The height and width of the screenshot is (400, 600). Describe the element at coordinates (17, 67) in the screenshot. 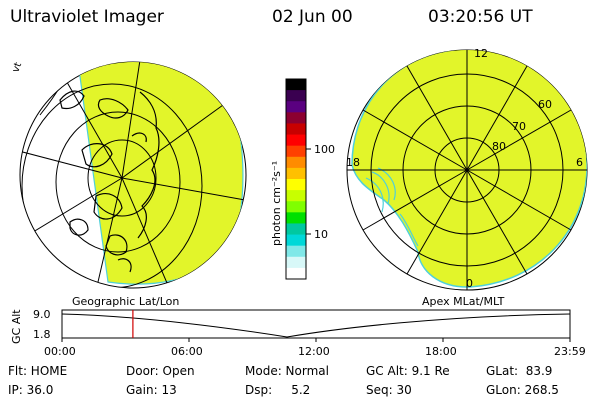

I see `edge-glyph-icon: vt` at that location.